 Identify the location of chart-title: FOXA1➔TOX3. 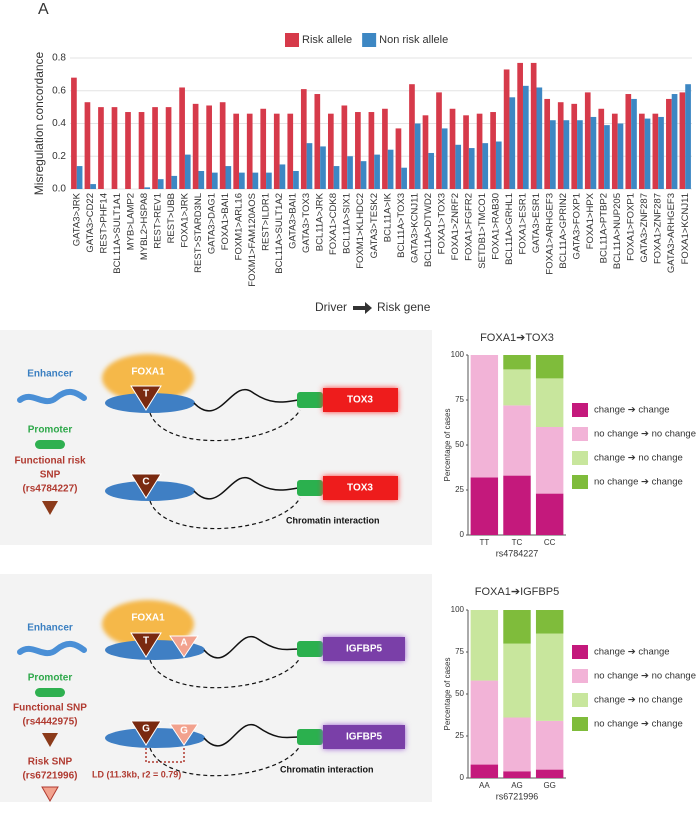
(517, 338).